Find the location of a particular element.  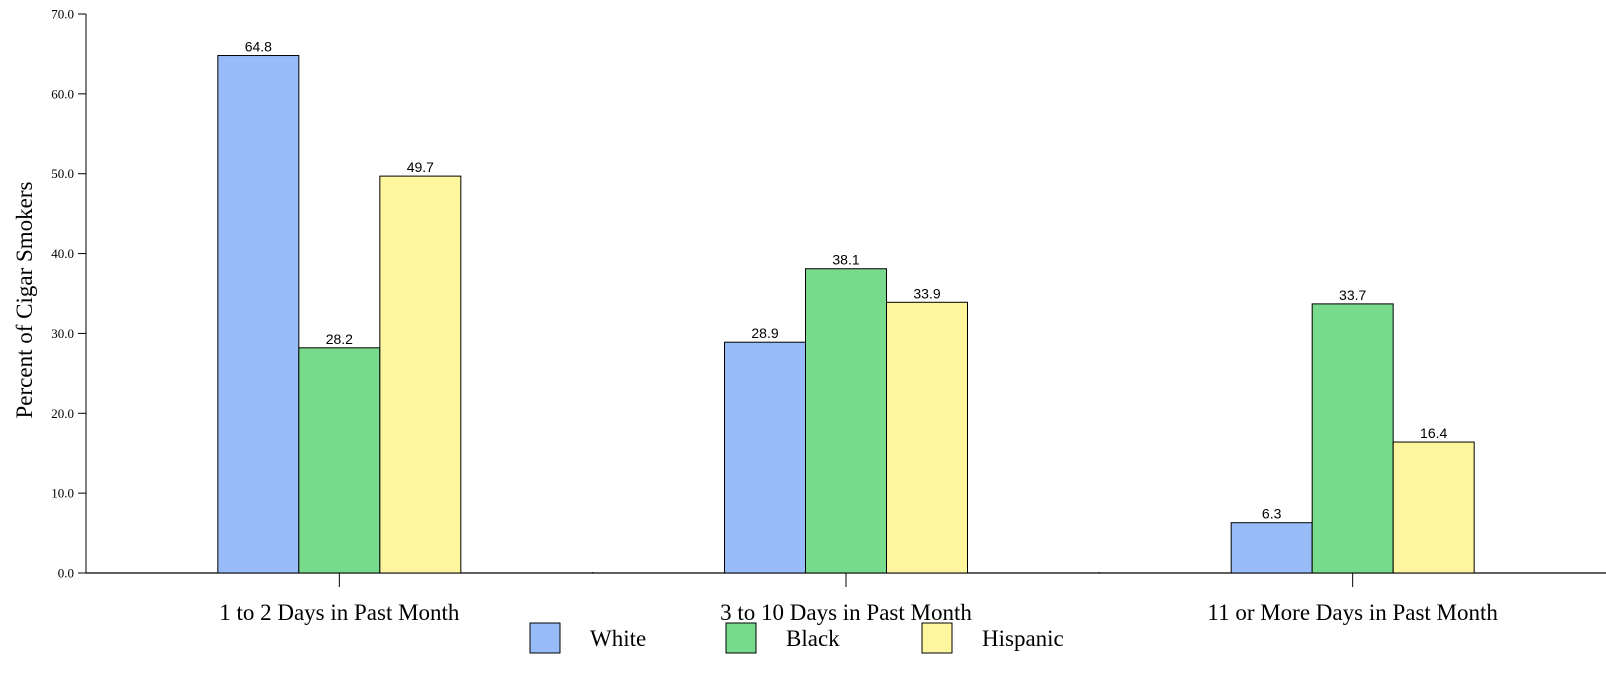

legend-label-white: White is located at coordinates (618, 638).